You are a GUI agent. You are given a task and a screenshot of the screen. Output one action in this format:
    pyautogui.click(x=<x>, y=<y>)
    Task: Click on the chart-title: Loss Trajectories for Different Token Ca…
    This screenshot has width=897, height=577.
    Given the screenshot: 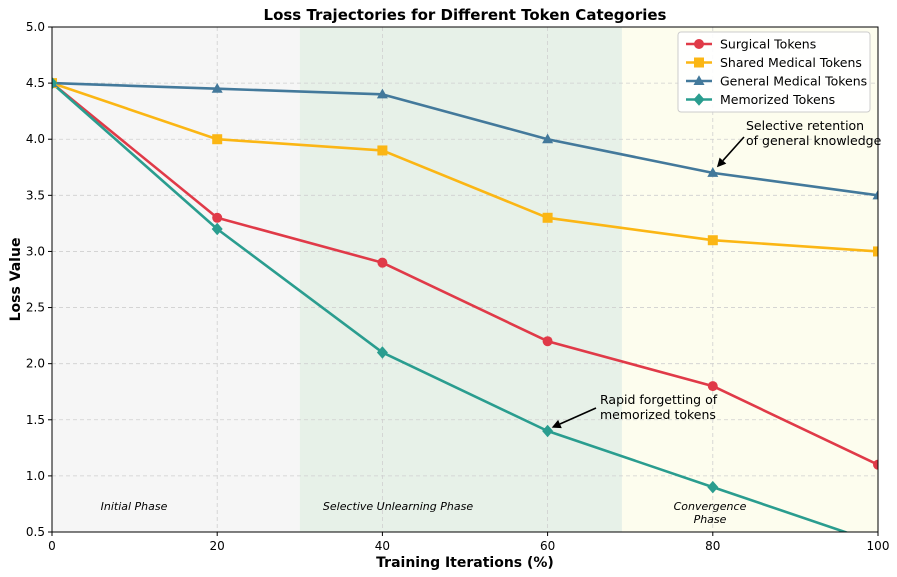 What is the action you would take?
    pyautogui.click(x=465, y=15)
    